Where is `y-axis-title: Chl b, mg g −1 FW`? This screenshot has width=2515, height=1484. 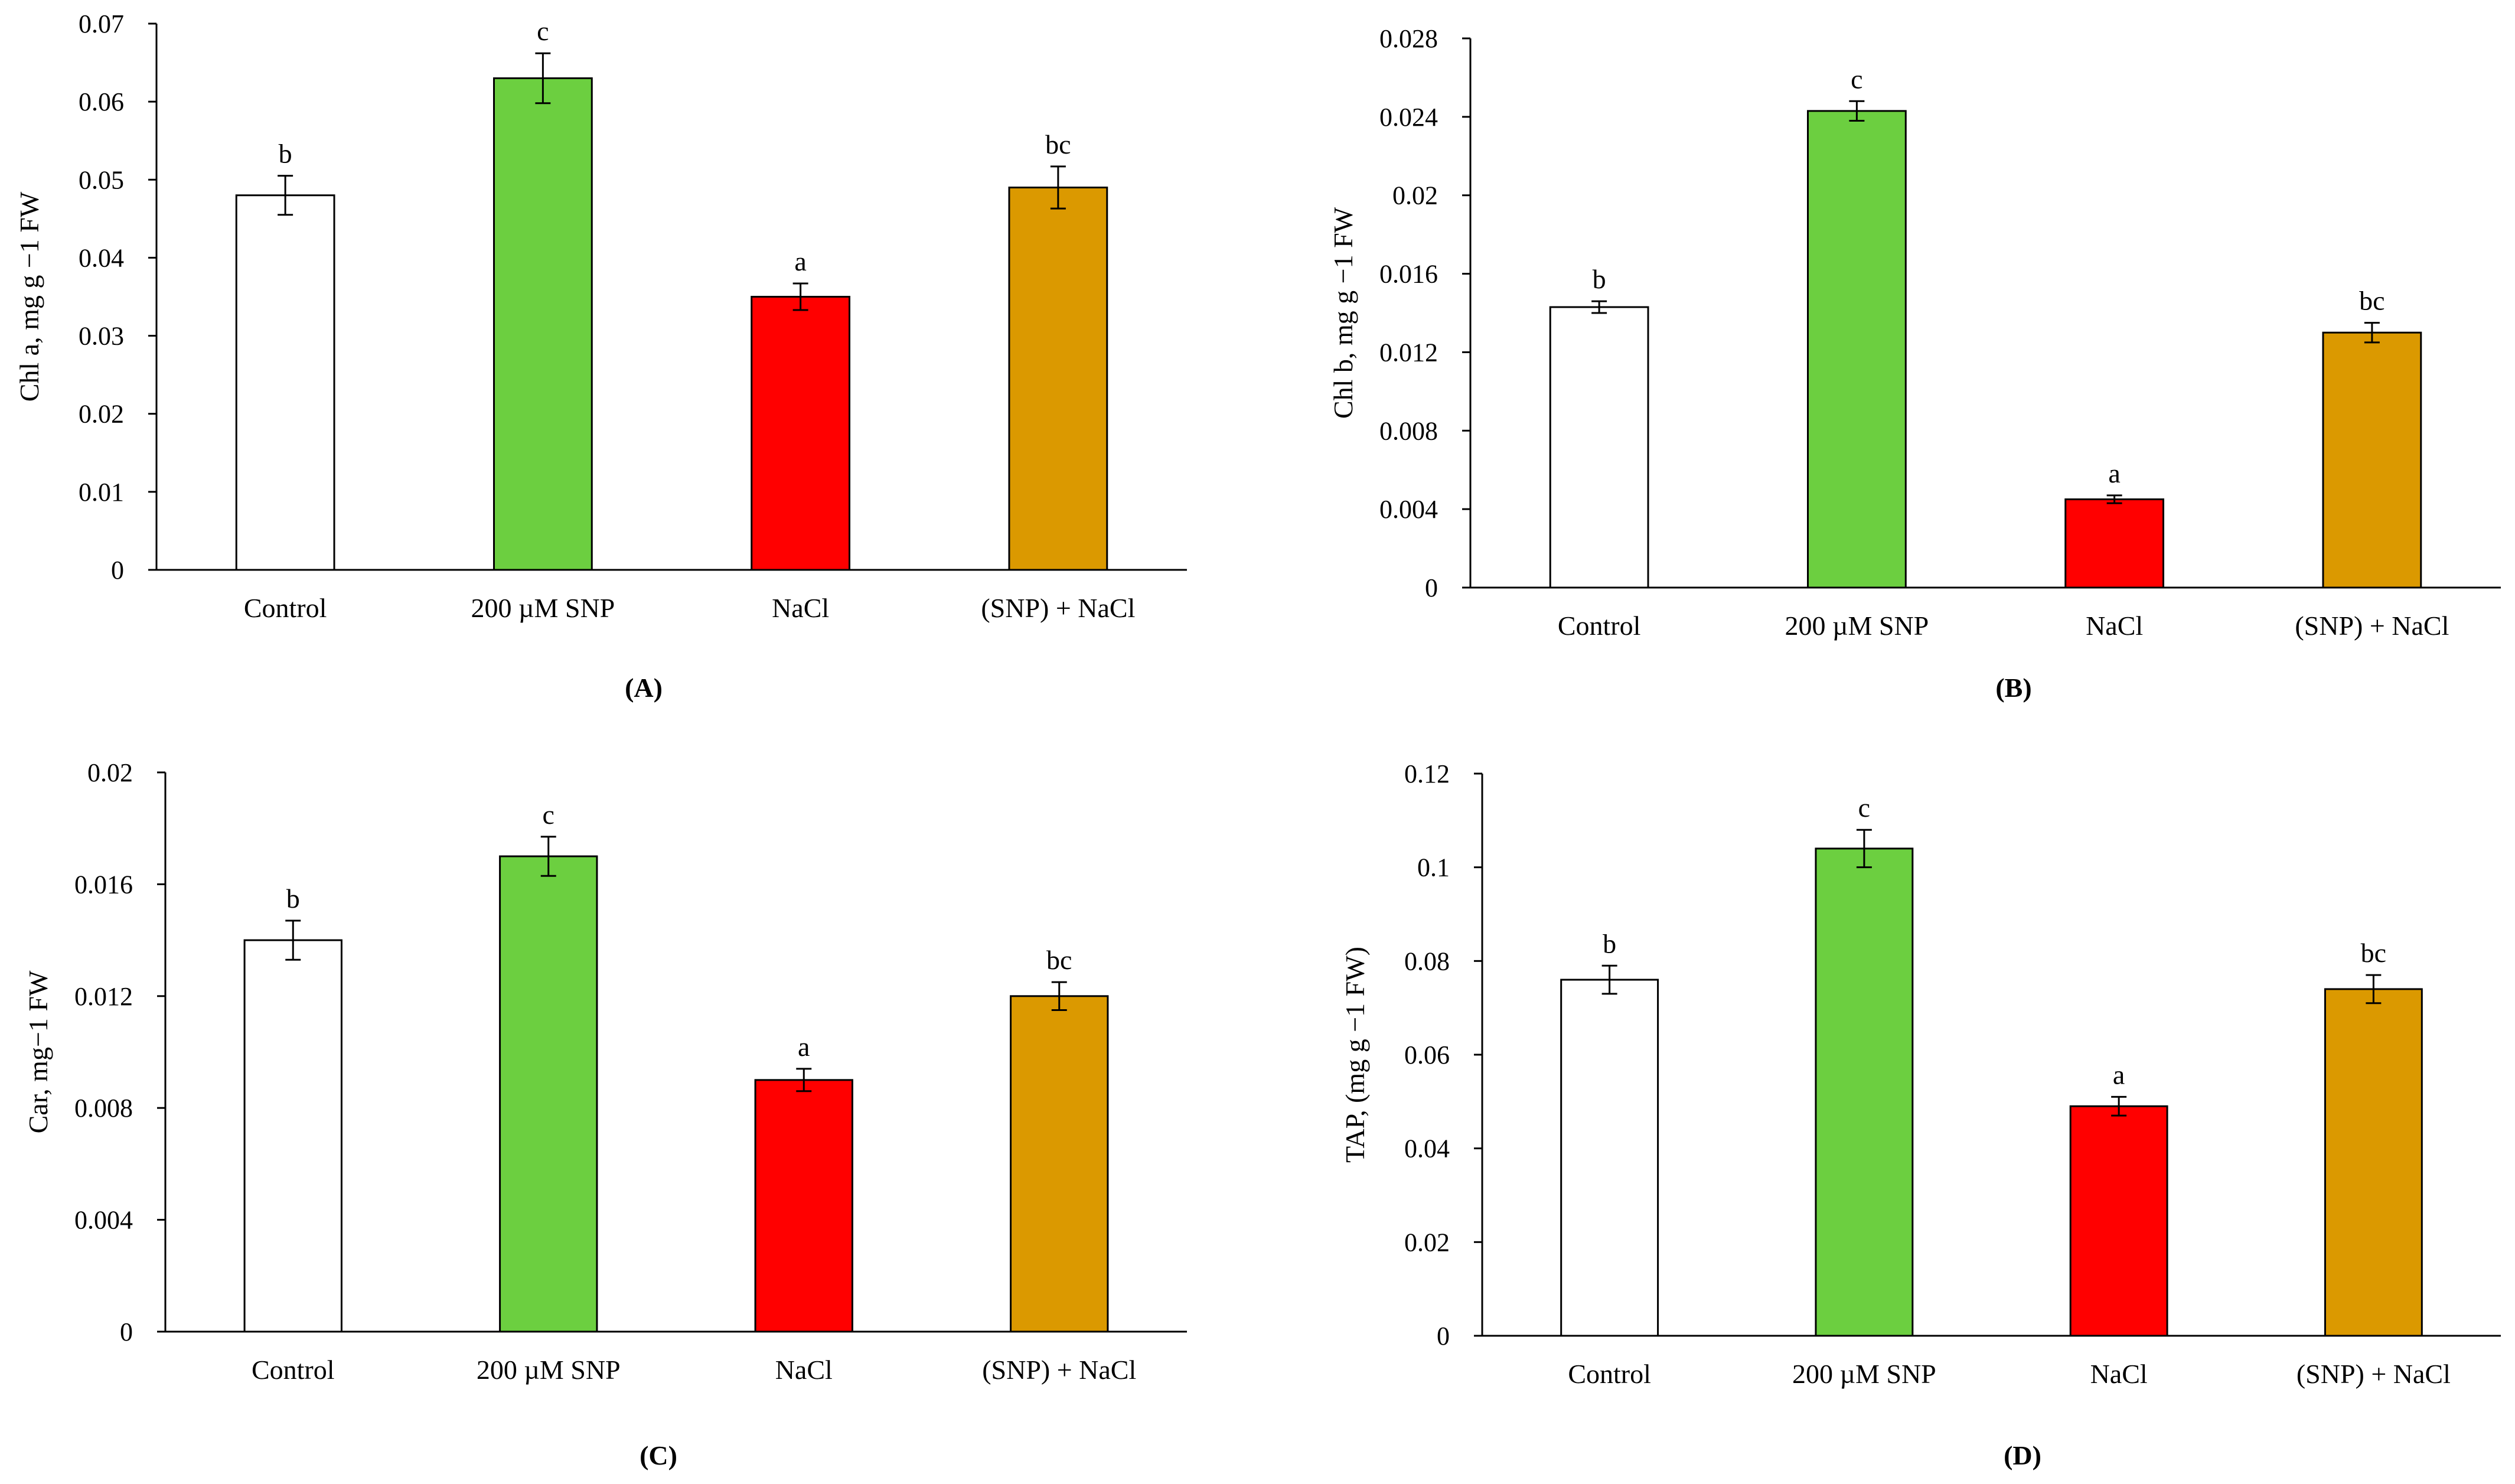 y-axis-title: Chl b, mg g −1 FW is located at coordinates (1343, 313).